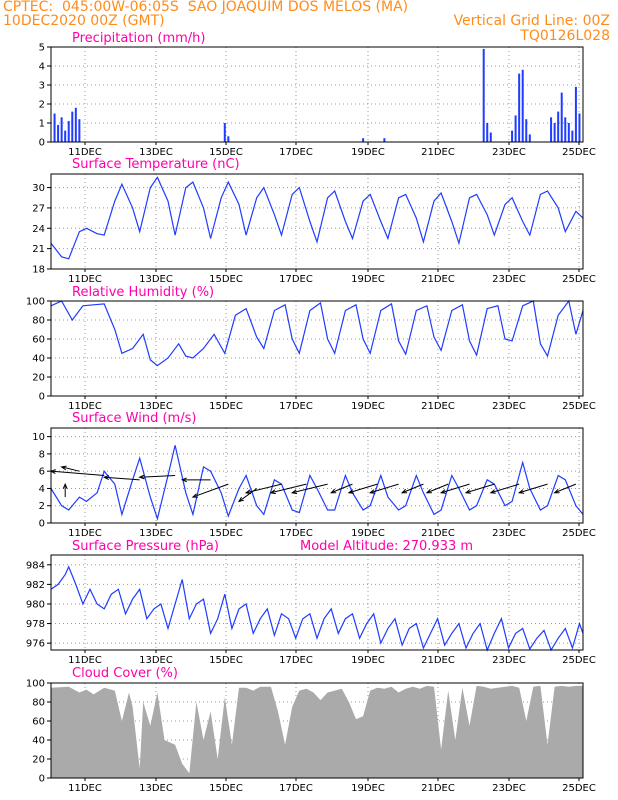  Describe the element at coordinates (38, 229) in the screenshot. I see `y-tick-label: 24` at that location.